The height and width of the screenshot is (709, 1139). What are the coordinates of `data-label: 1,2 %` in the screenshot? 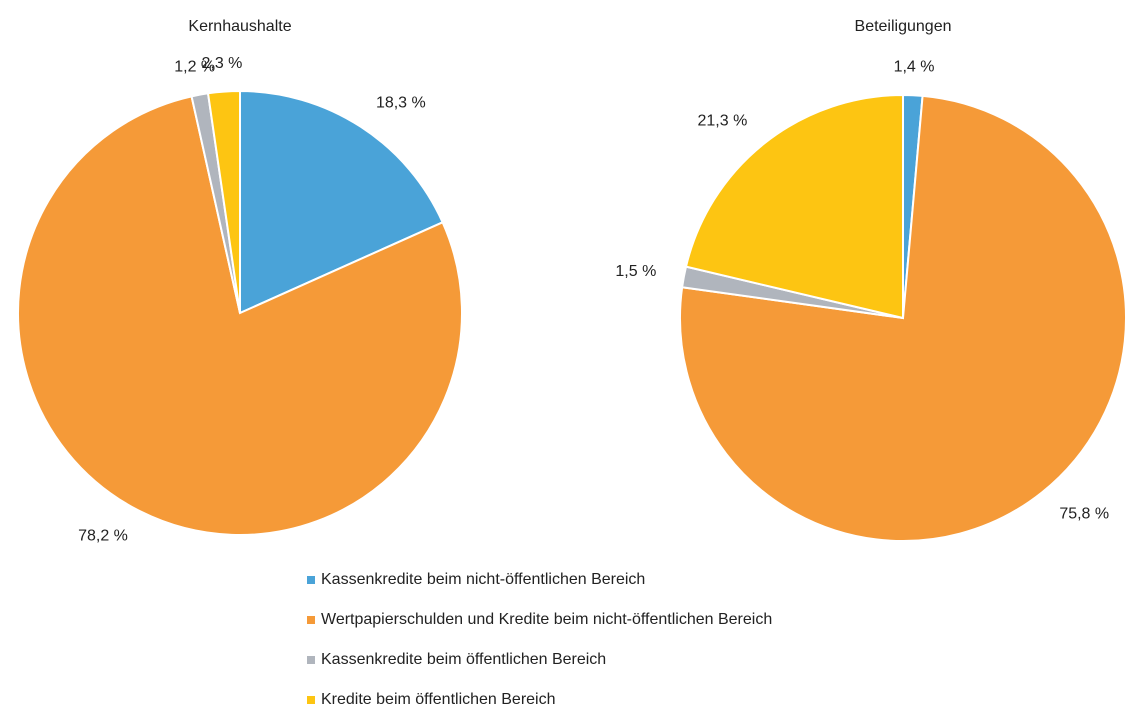 It's located at (194, 66).